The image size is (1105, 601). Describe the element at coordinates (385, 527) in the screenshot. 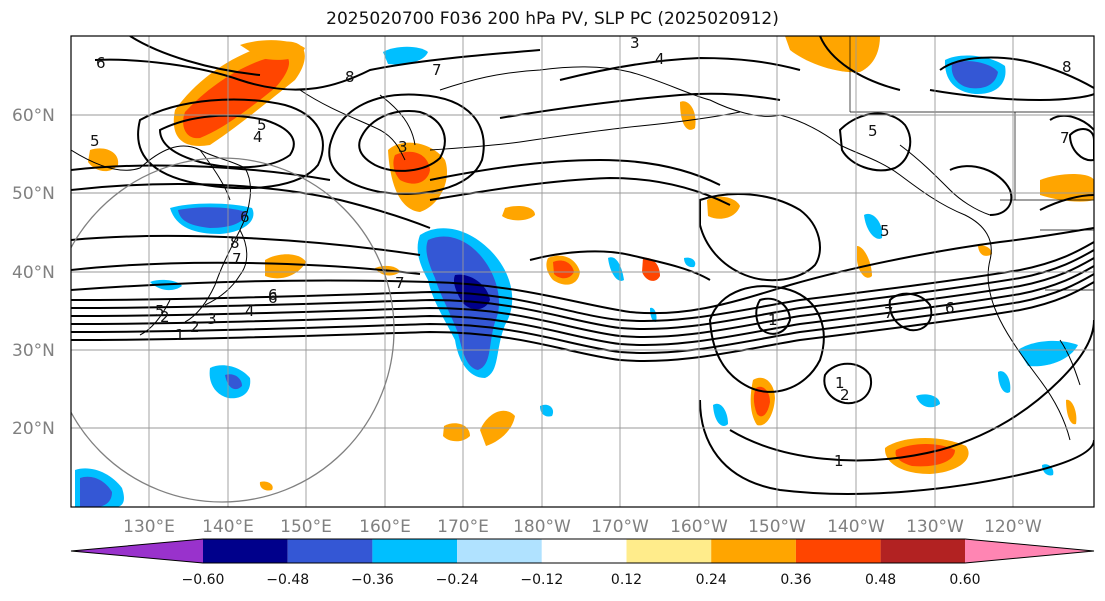

I see `lon-label: 160°E` at that location.